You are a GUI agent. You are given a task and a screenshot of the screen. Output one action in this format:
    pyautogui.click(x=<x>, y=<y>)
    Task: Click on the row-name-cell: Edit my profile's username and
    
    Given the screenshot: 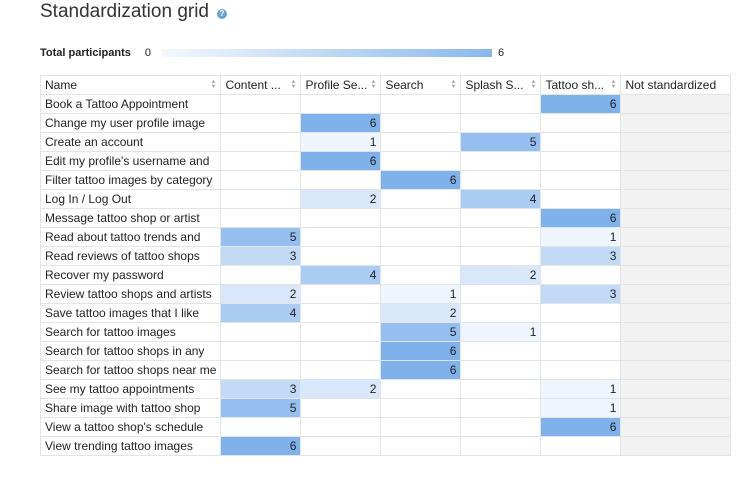 What is the action you would take?
    pyautogui.click(x=130, y=161)
    